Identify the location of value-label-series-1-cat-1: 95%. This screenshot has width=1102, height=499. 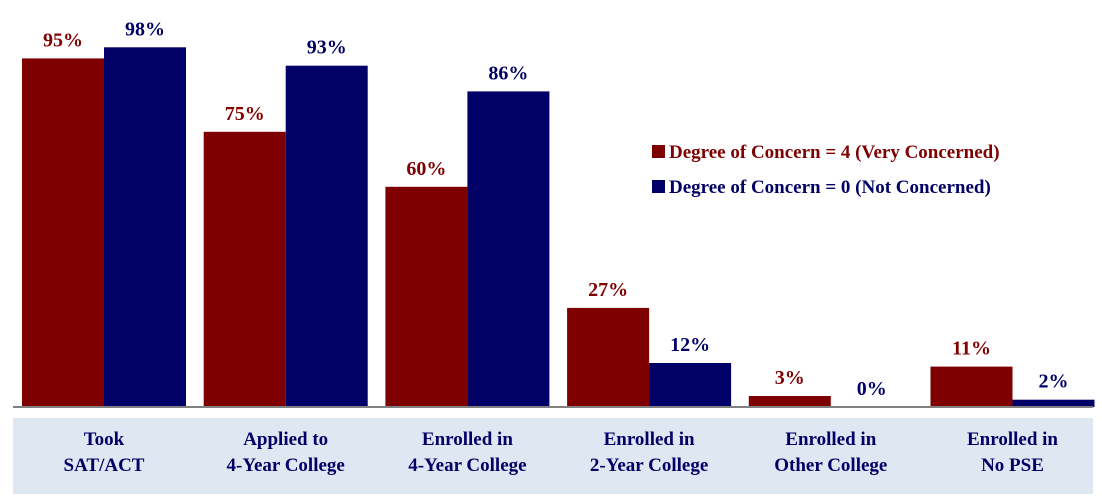
(63, 40).